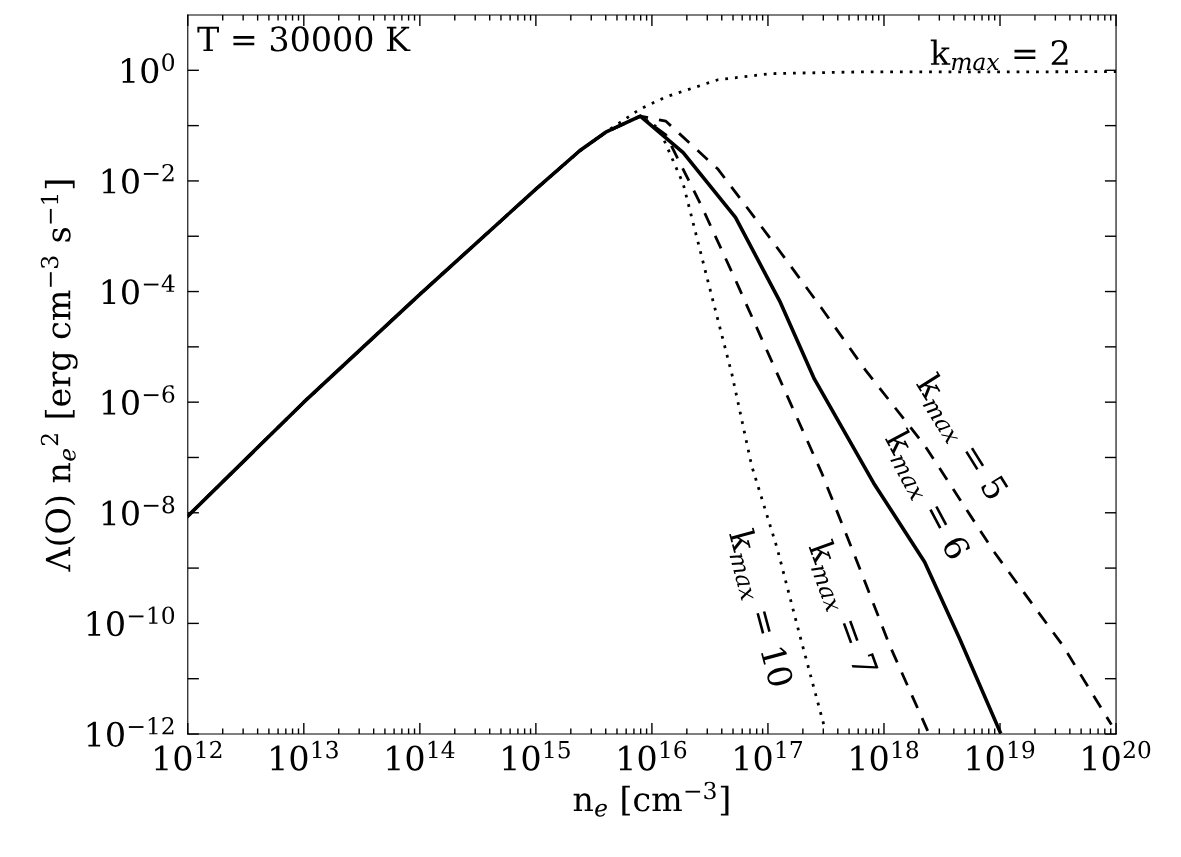 Image resolution: width=1181 pixels, height=857 pixels. Describe the element at coordinates (138, 289) in the screenshot. I see `y-tick-label: 10$^{−4}$` at that location.